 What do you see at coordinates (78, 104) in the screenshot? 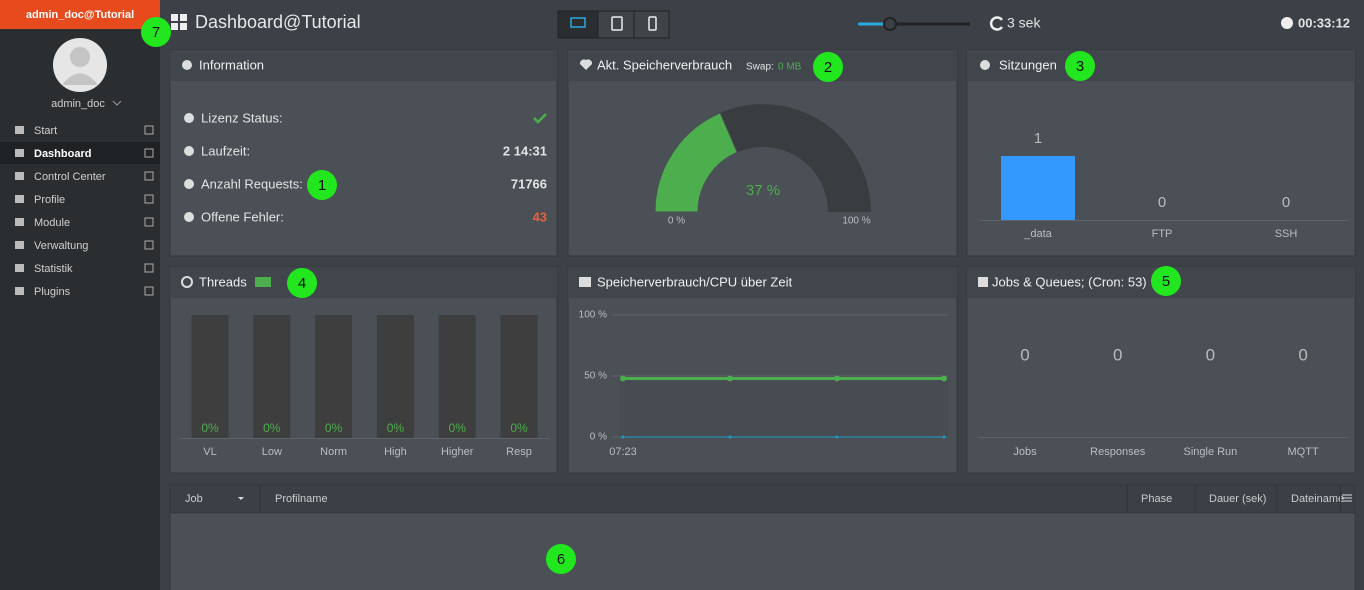
I see `user-name: admin_doc` at bounding box center [78, 104].